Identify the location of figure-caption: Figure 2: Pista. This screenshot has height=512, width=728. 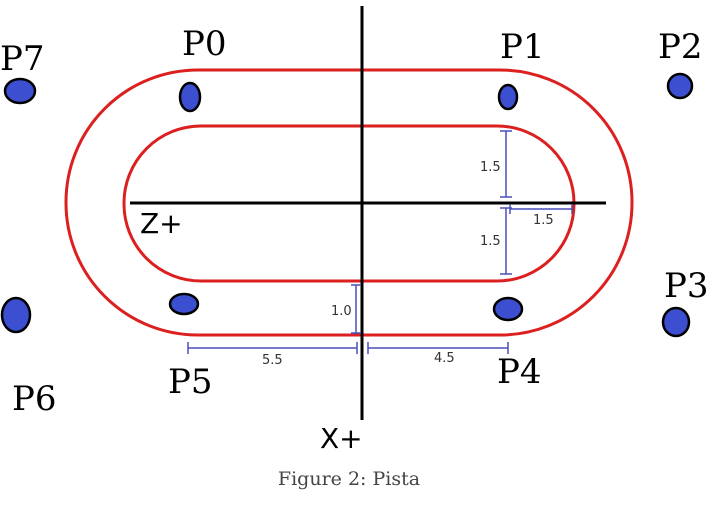
(349, 479).